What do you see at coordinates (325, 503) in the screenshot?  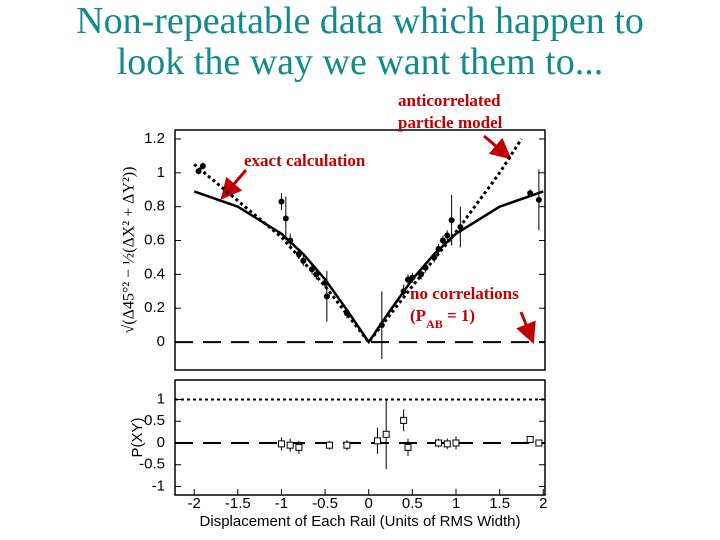 I see `x-tick-label: -0.5` at bounding box center [325, 503].